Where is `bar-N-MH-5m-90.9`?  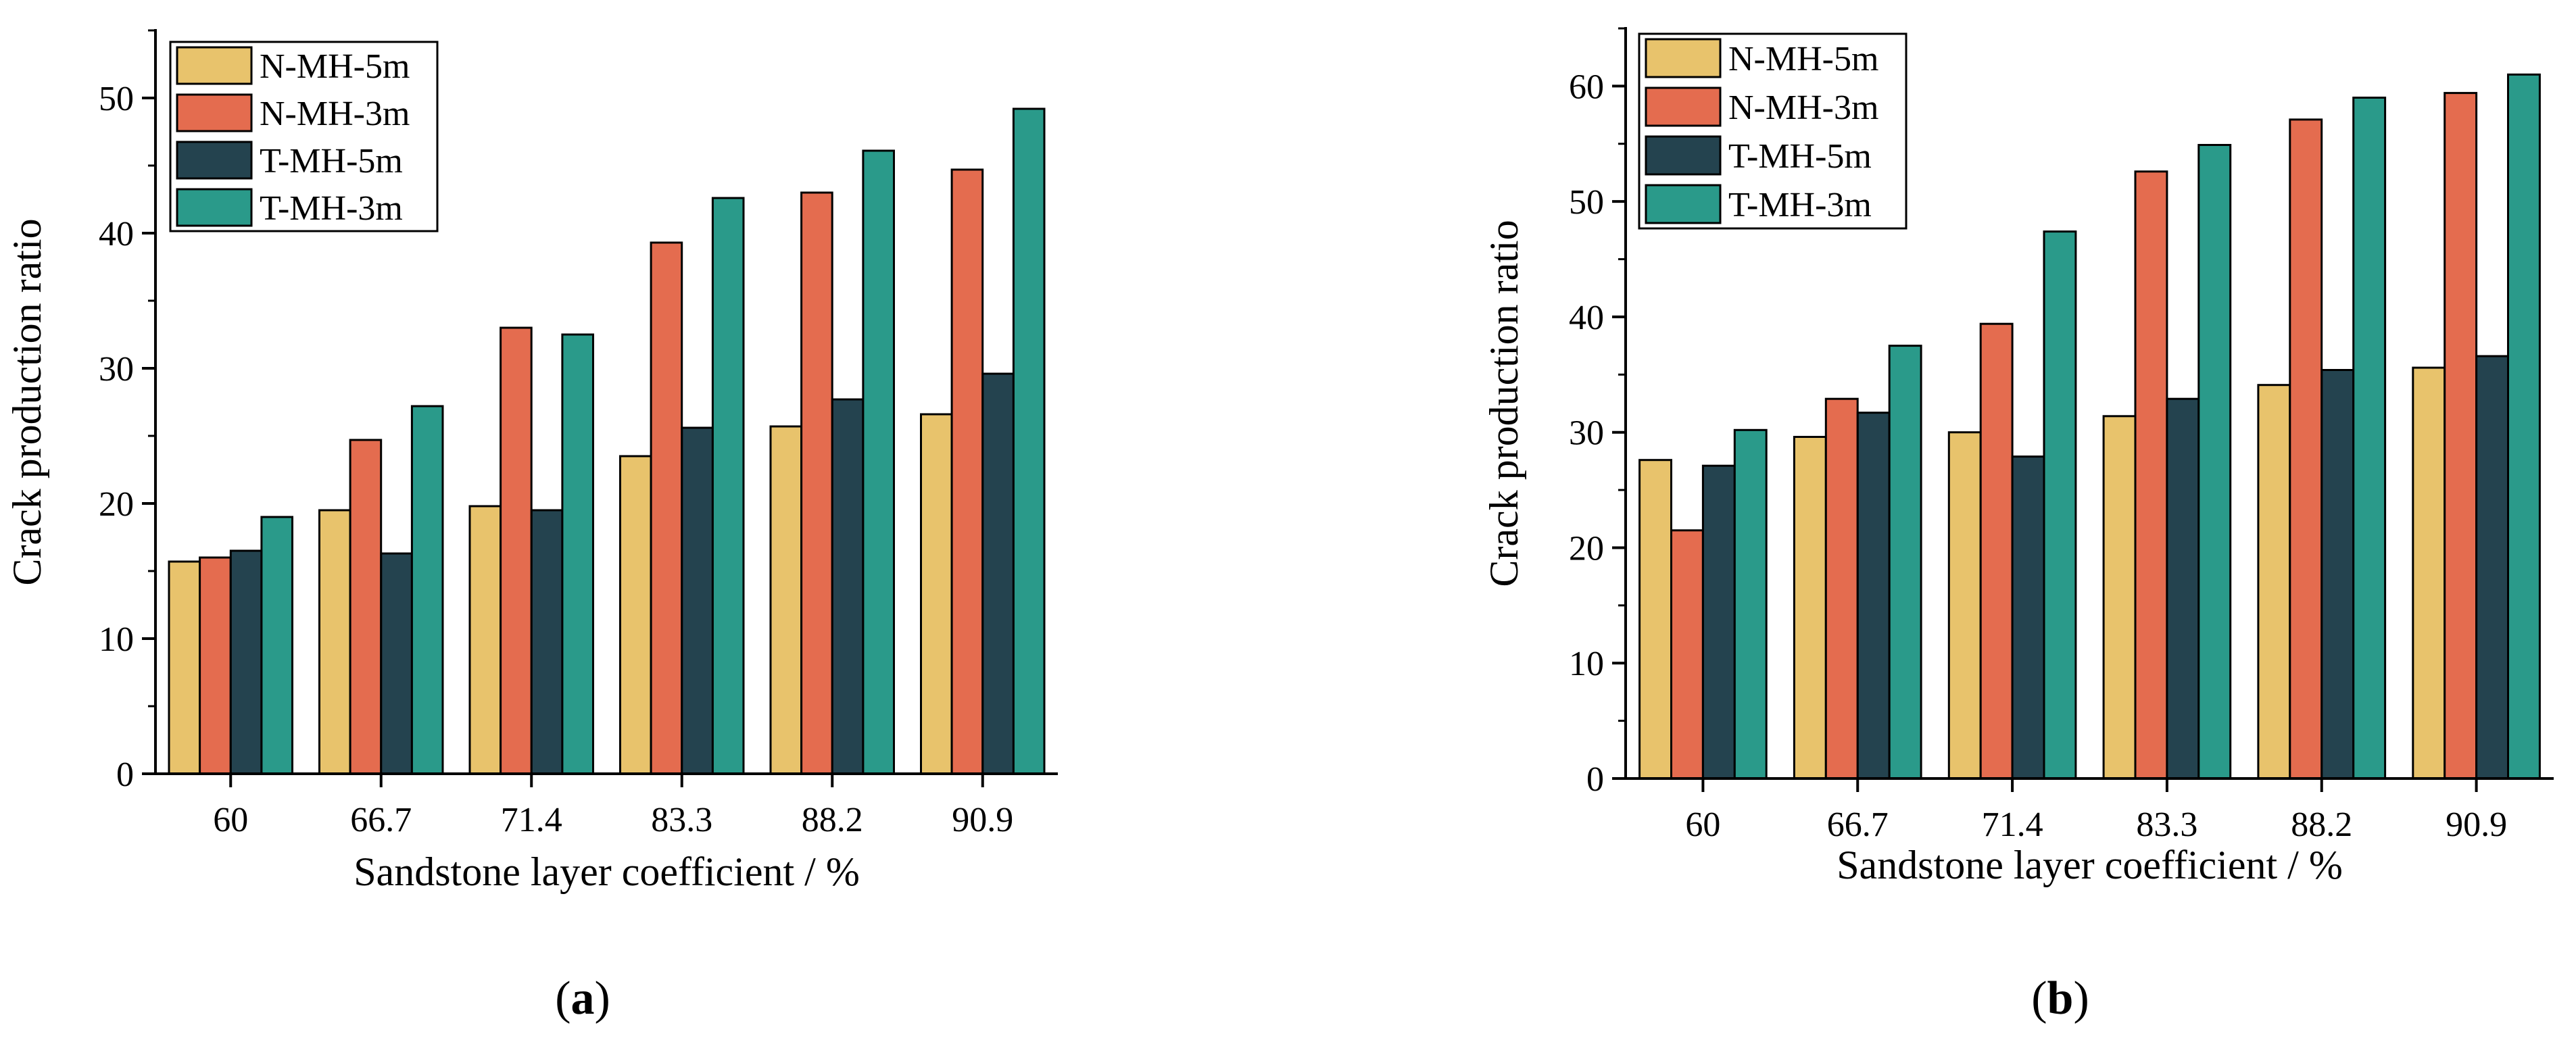
bar-N-MH-5m-90.9 is located at coordinates (2429, 573).